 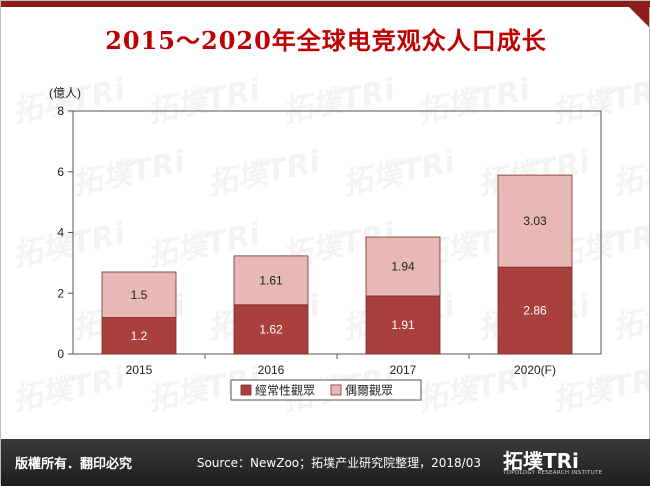 I want to click on logo-name: 拓墣TRi, so click(x=541, y=461).